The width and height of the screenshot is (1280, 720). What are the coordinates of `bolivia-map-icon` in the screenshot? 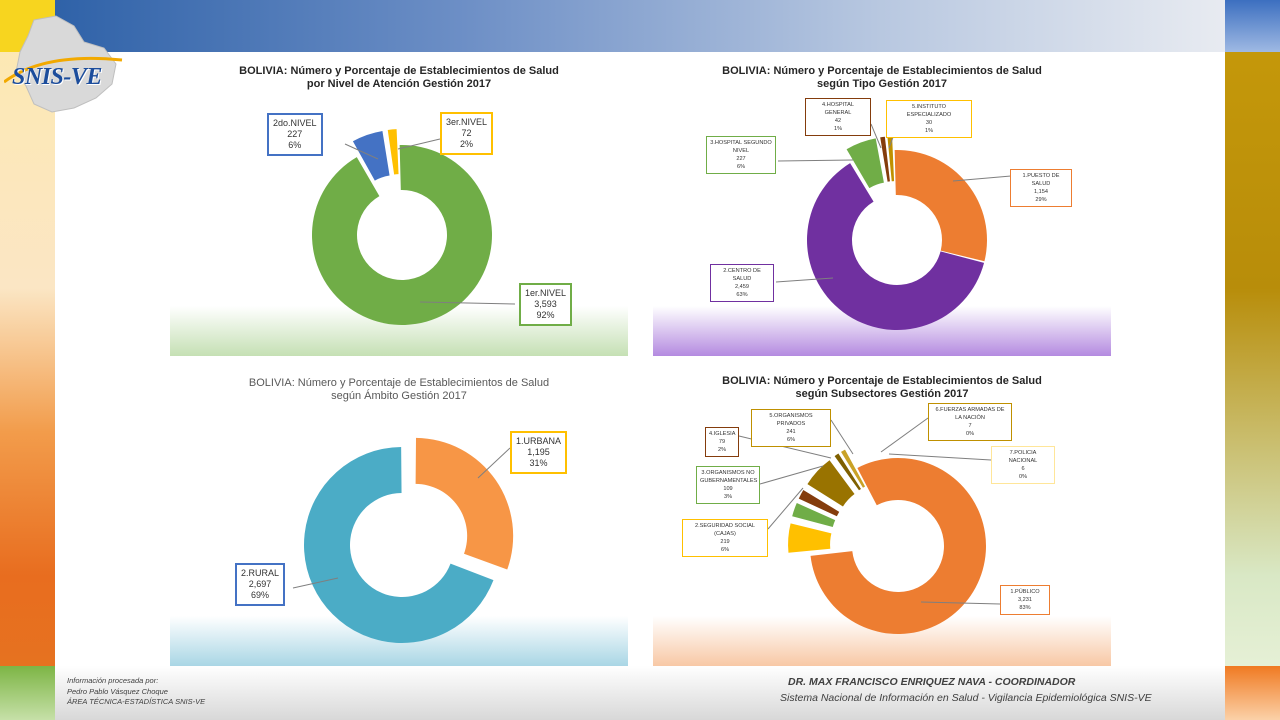 It's located at (63, 64).